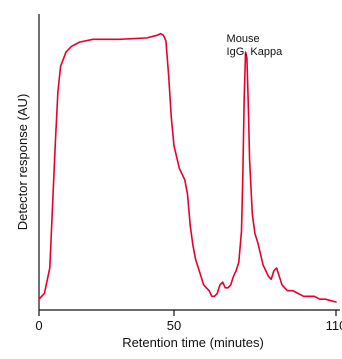  Describe the element at coordinates (193, 342) in the screenshot. I see `x-axis-label: Retention time (minutes)` at that location.